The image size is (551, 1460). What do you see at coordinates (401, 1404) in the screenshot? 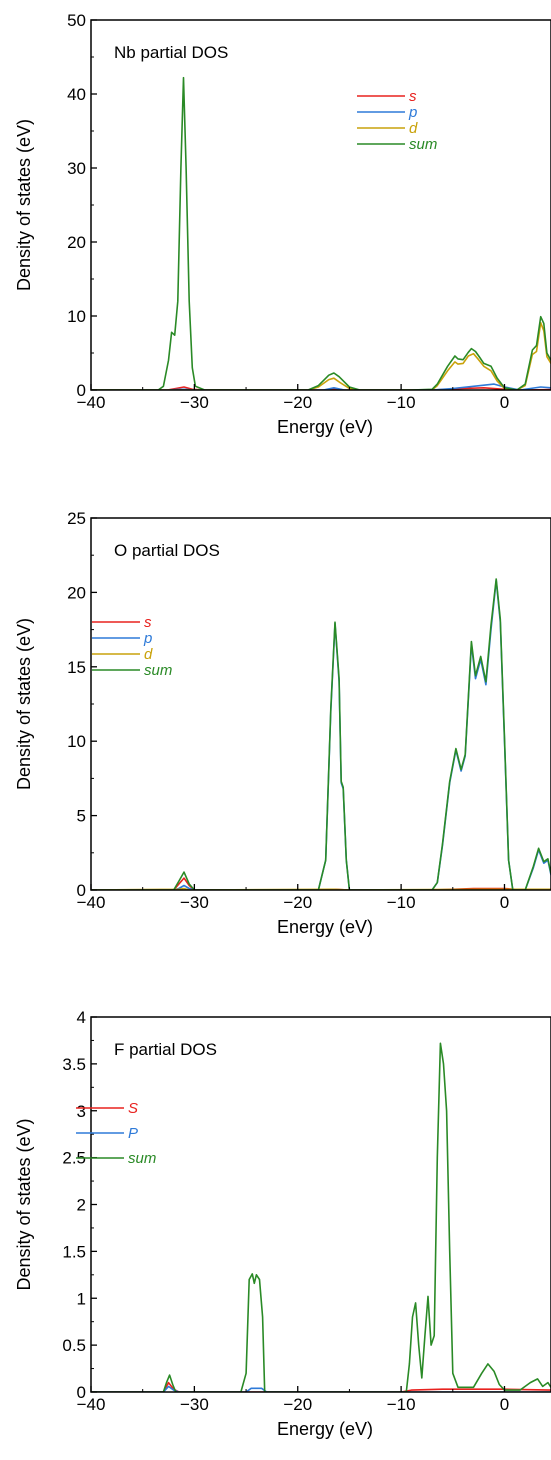
I see `f-x-tick-label: −10` at bounding box center [401, 1404].